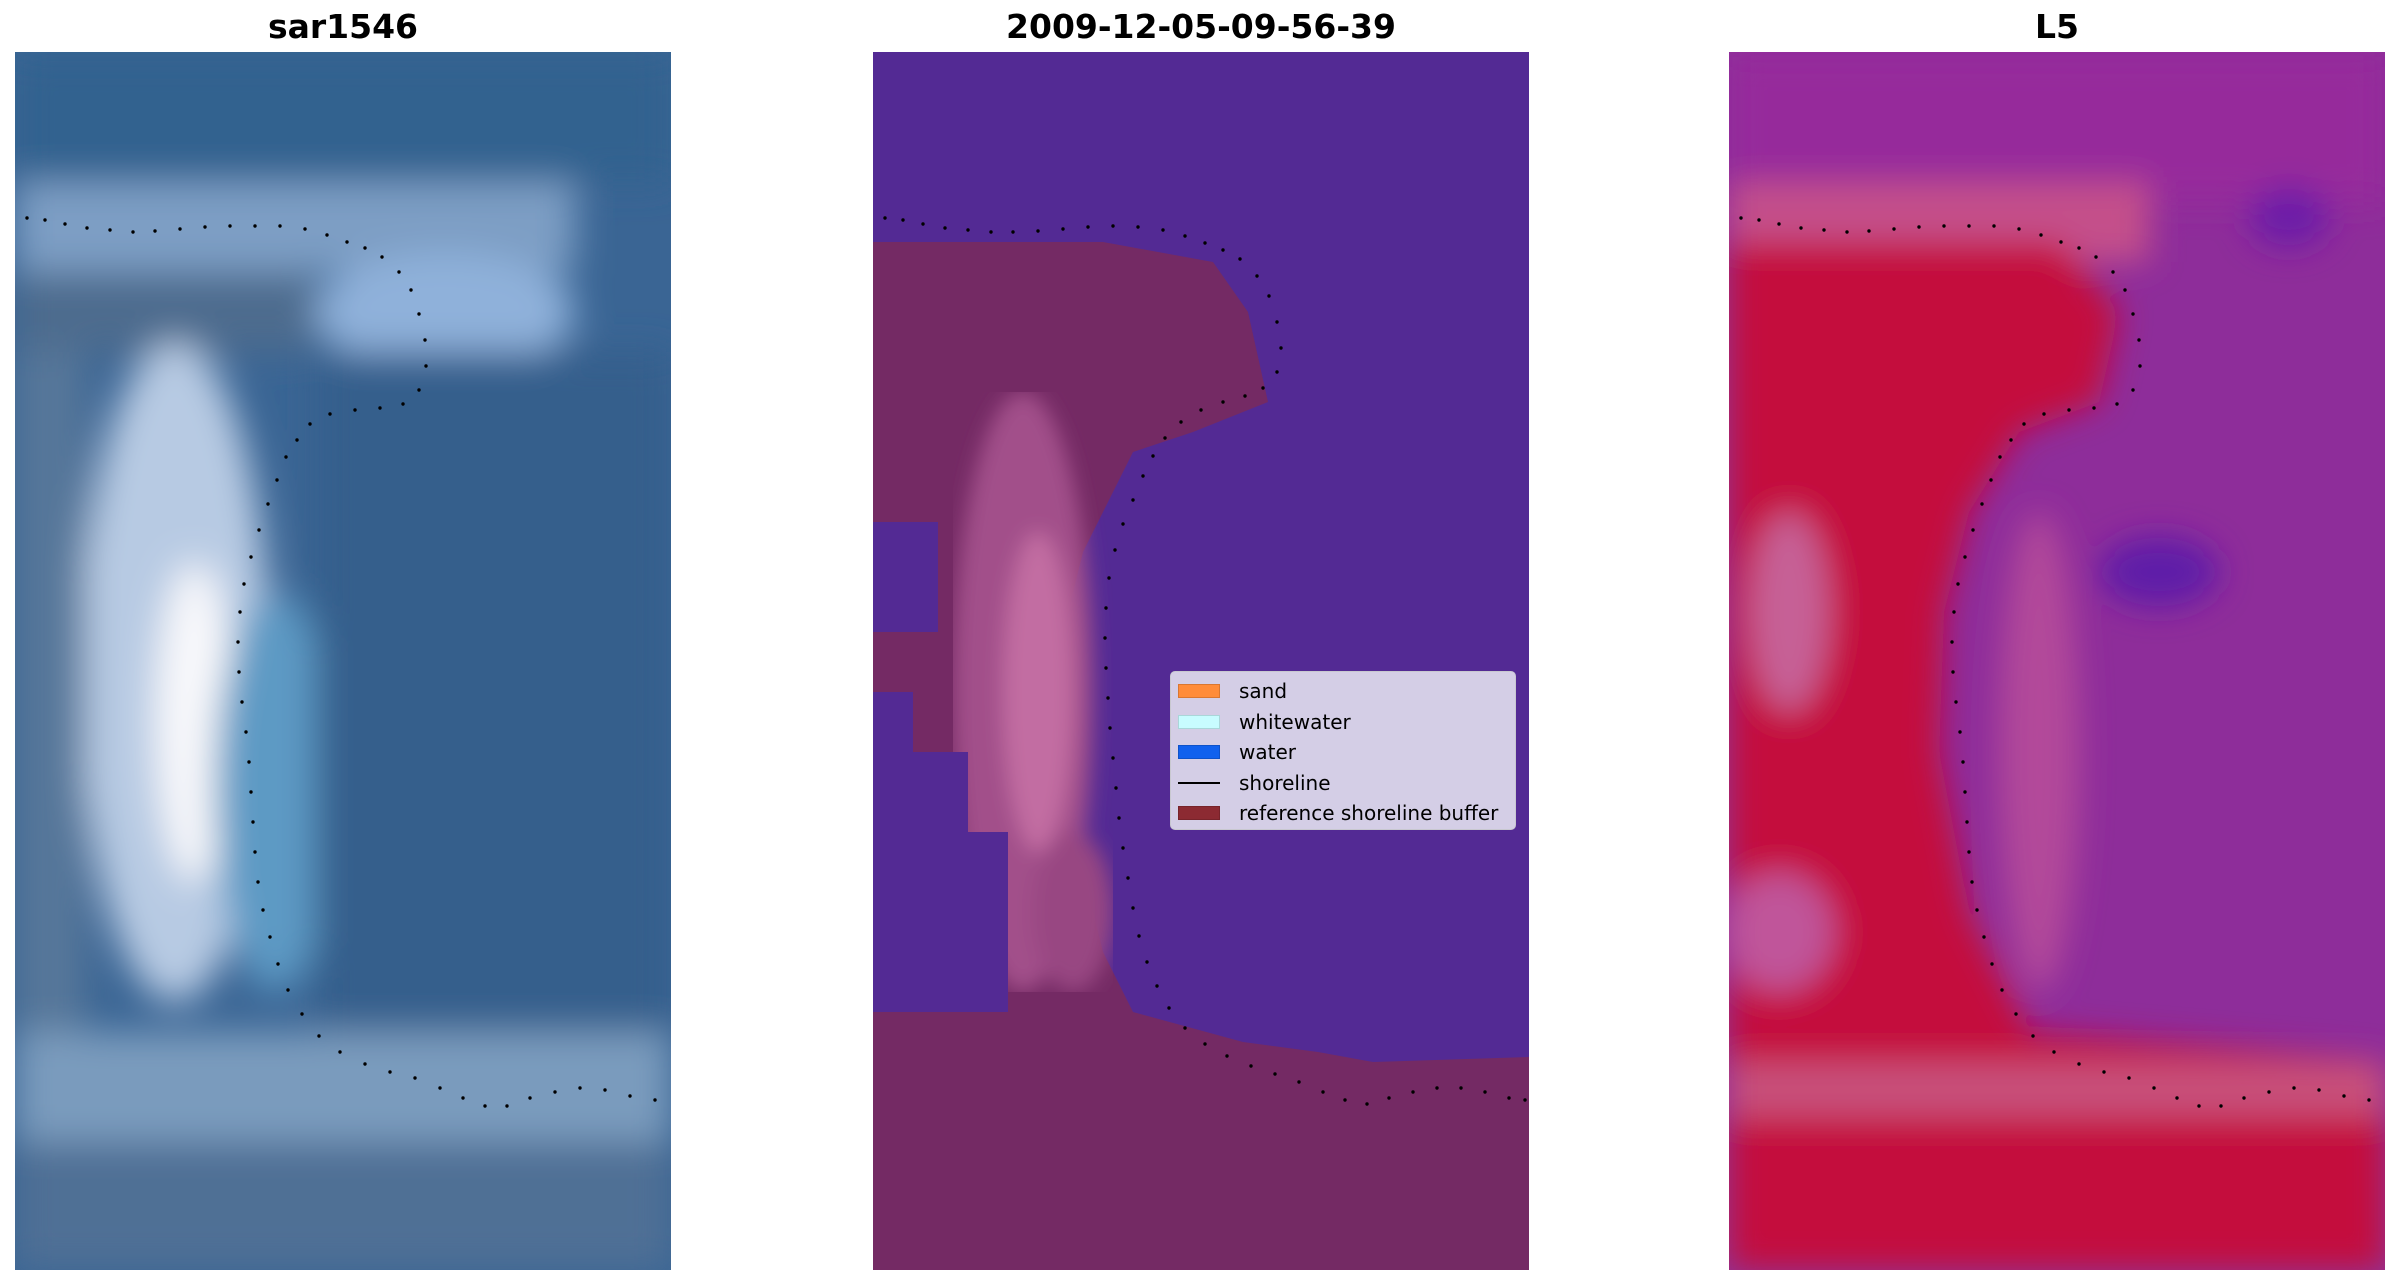  What do you see at coordinates (1201, 26) in the screenshot?
I see `panel-title-2: 2009-12-05-09-56-39` at bounding box center [1201, 26].